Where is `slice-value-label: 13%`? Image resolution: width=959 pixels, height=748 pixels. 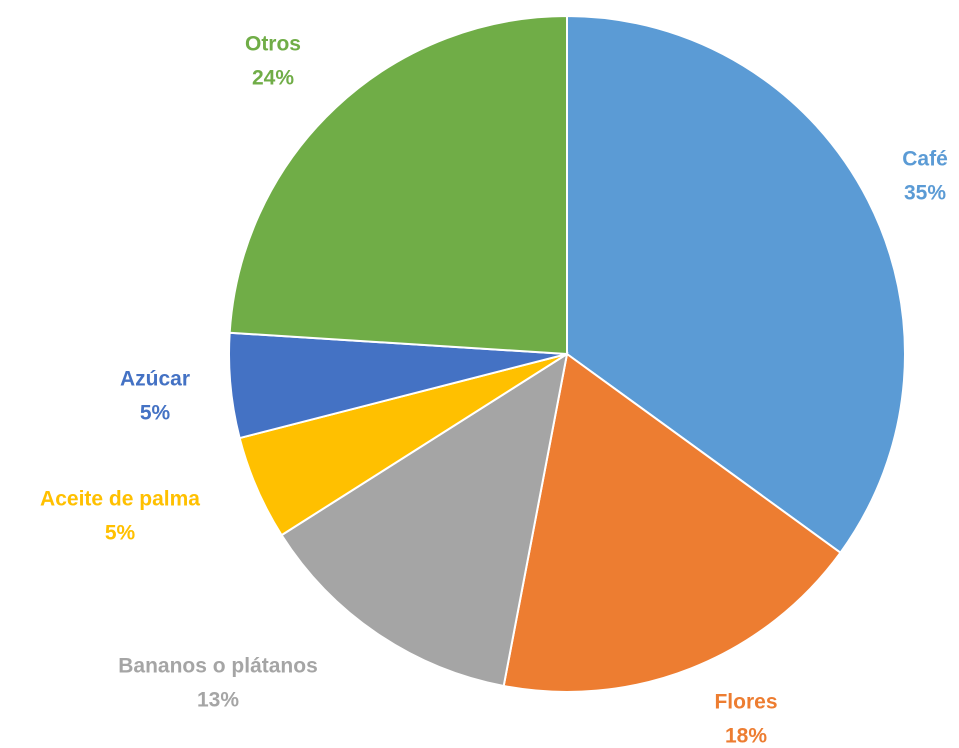 slice-value-label: 13% is located at coordinates (218, 700).